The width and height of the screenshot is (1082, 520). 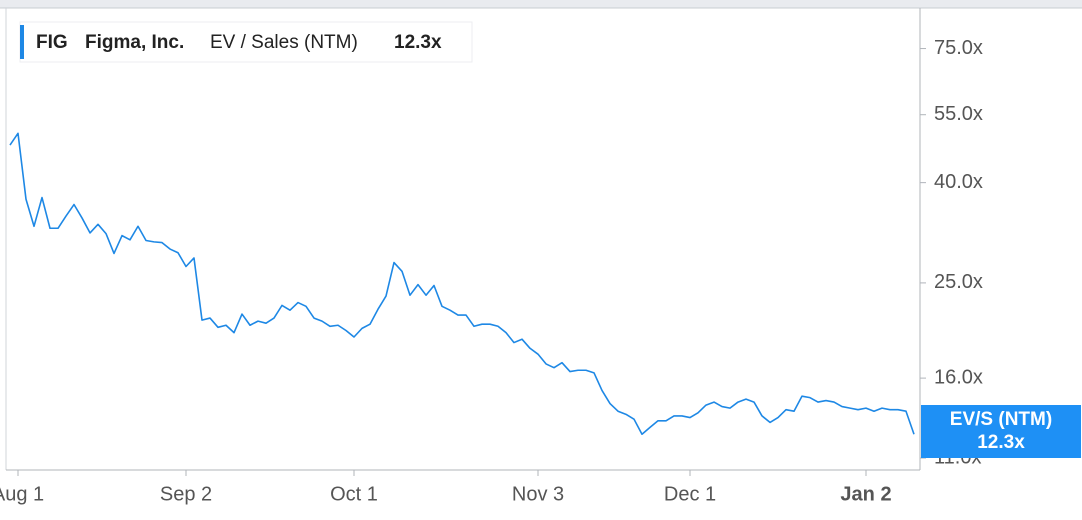 I want to click on header-accent, so click(x=22, y=42).